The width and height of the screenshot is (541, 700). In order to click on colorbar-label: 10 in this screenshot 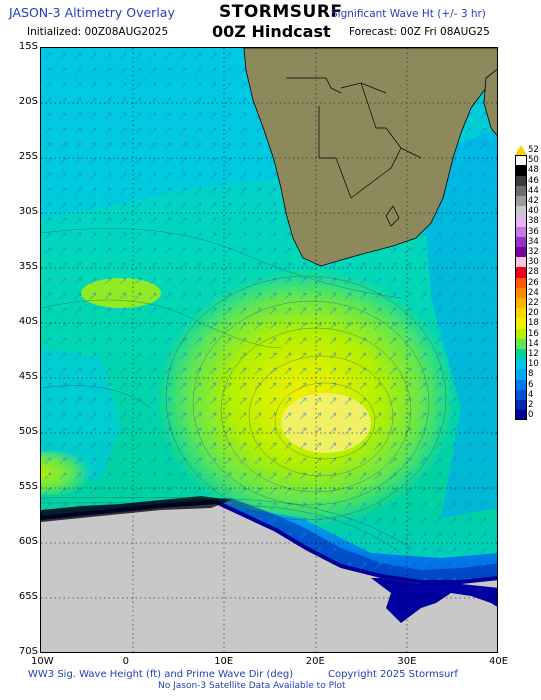, I will do `click(533, 364)`.